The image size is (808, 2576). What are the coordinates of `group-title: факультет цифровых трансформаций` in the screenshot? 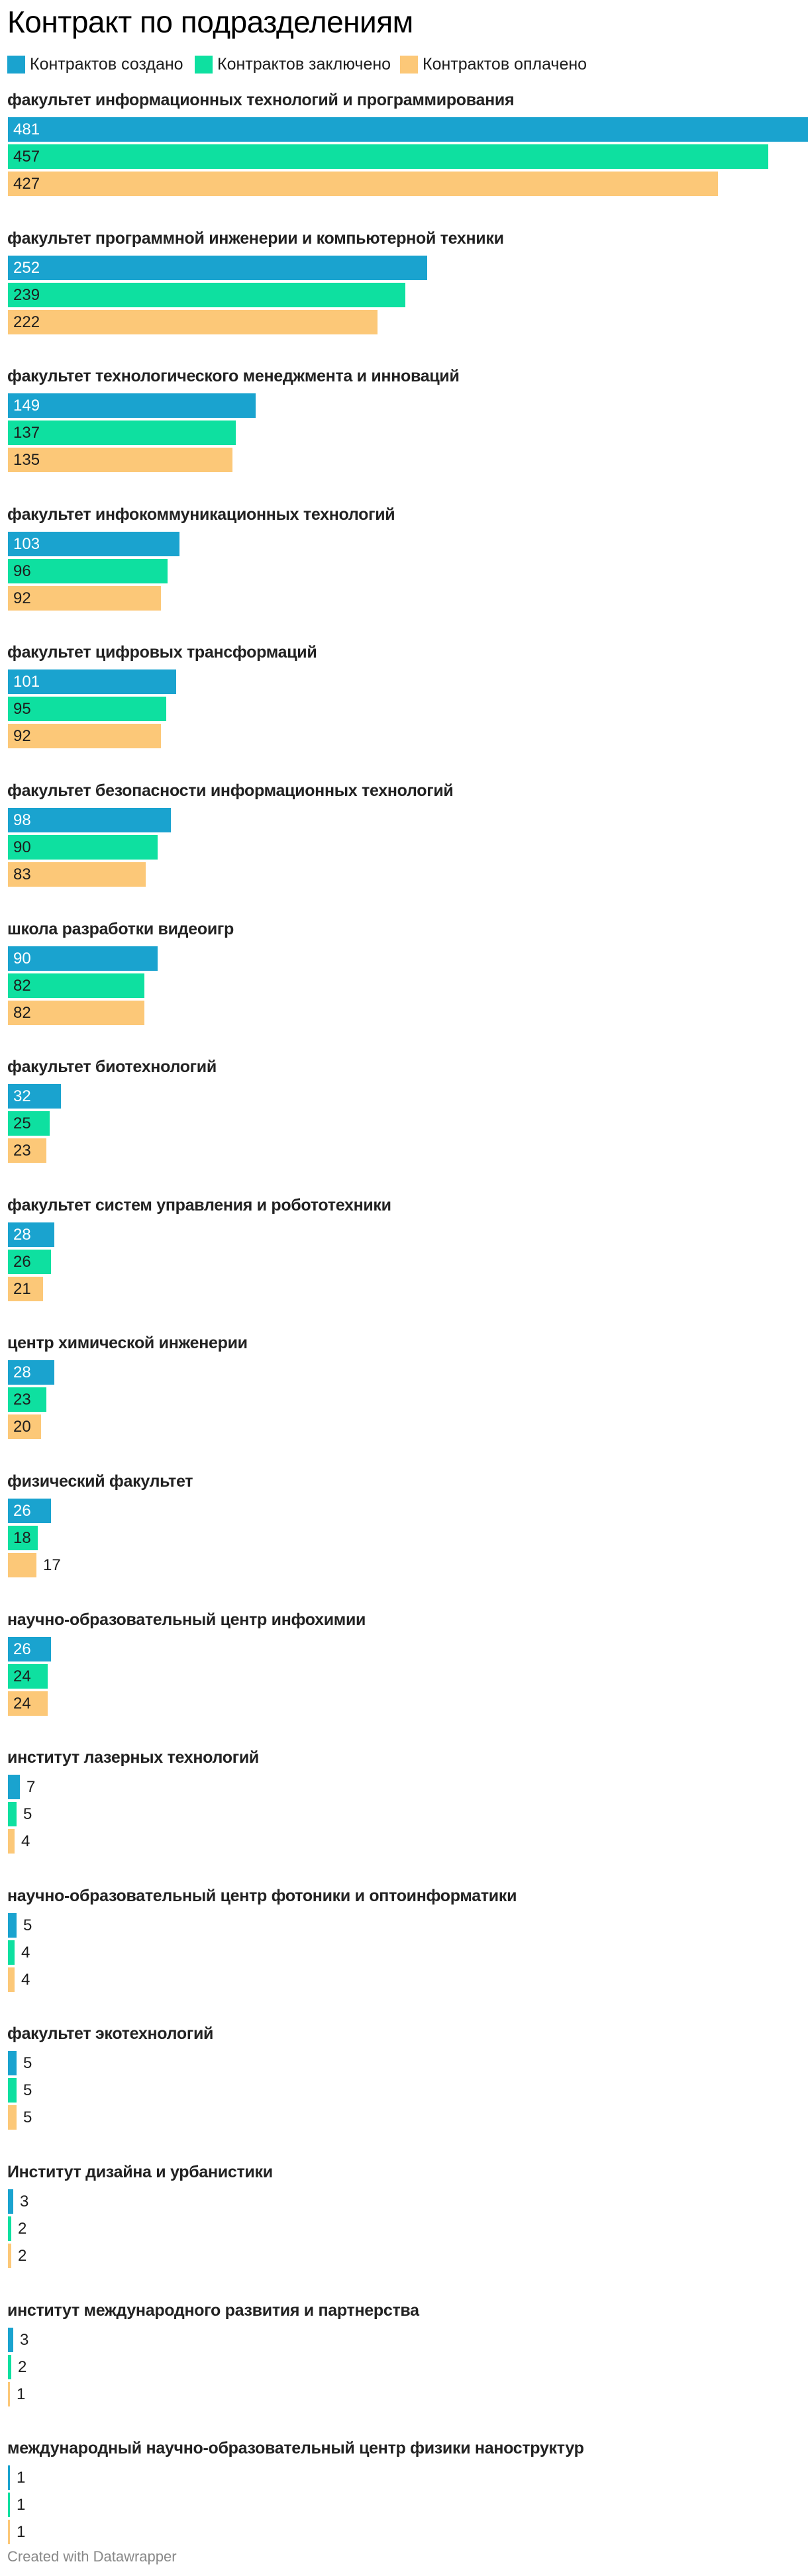 It's located at (162, 652).